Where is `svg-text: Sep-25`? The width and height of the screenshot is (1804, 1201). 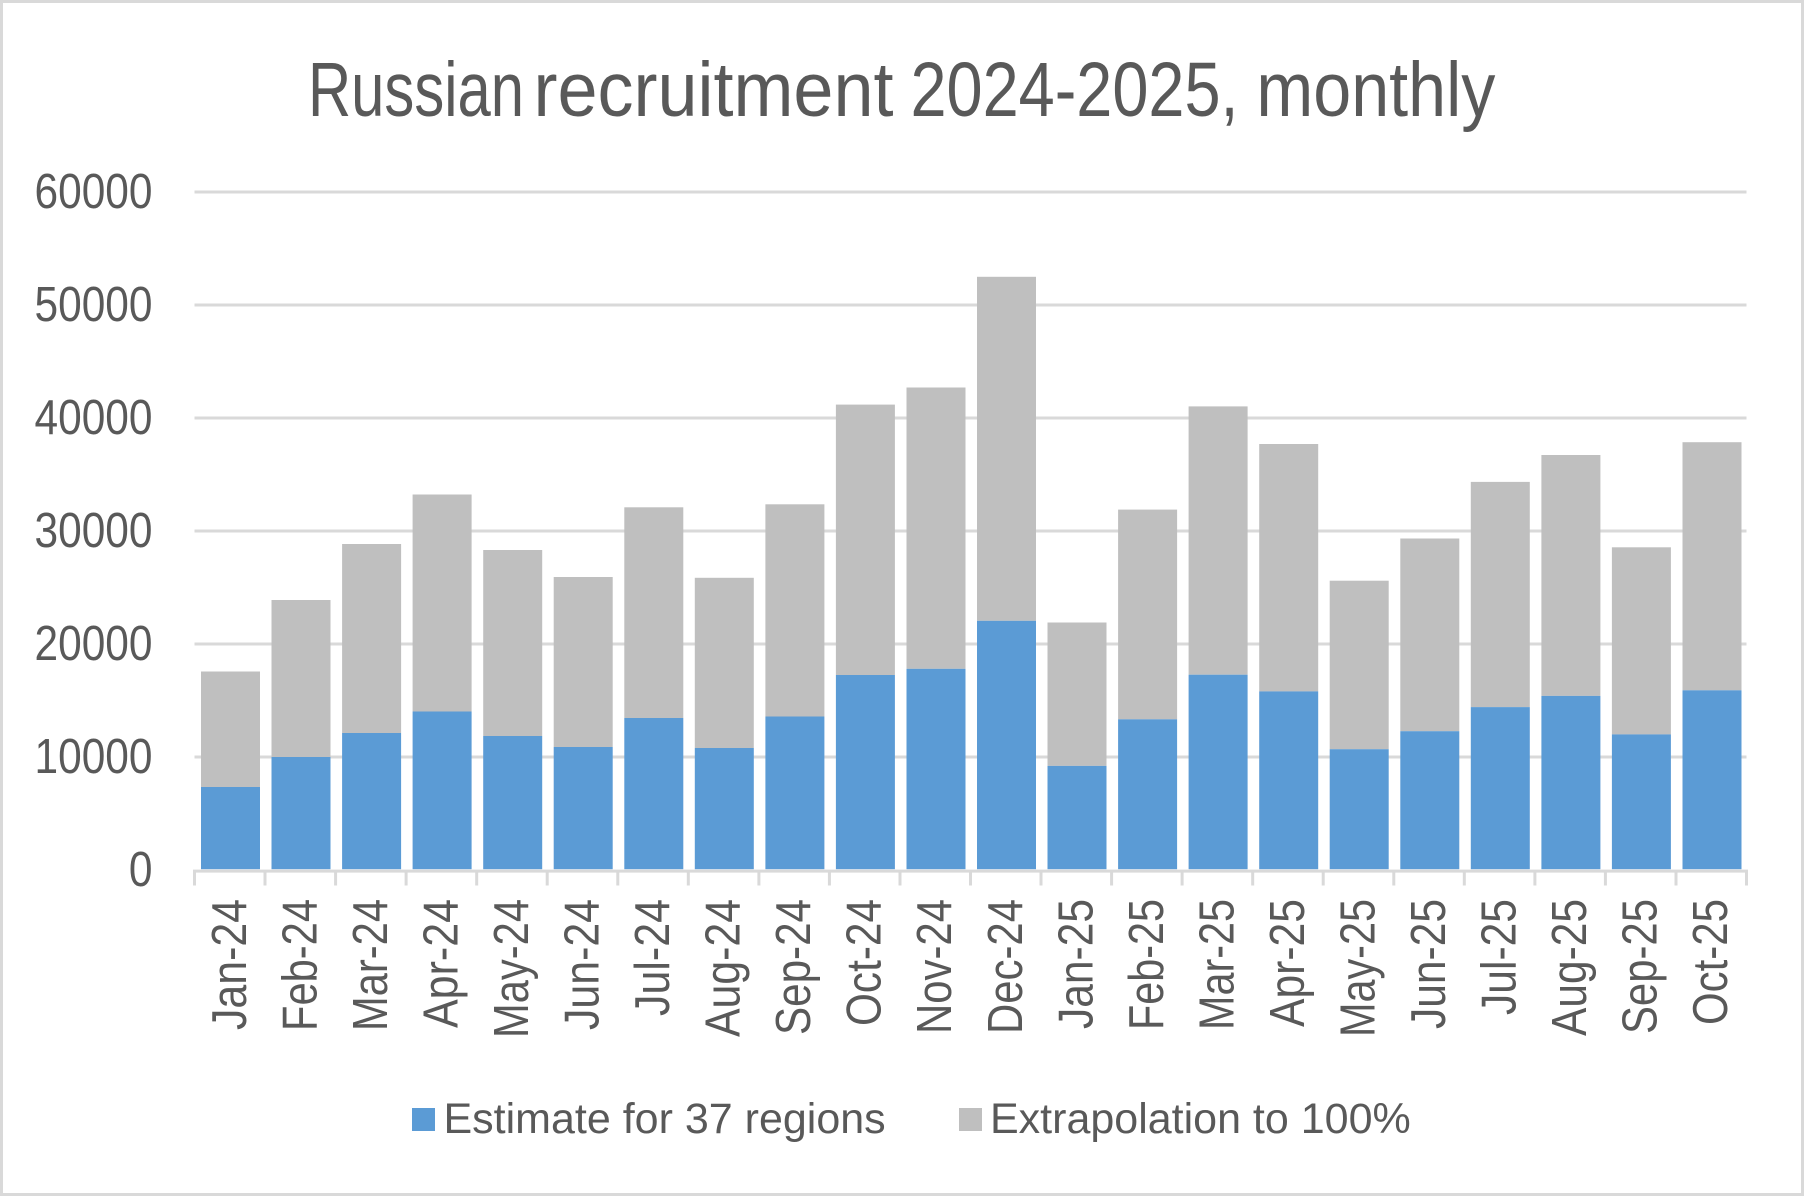
svg-text: Sep-25 is located at coordinates (1641, 966).